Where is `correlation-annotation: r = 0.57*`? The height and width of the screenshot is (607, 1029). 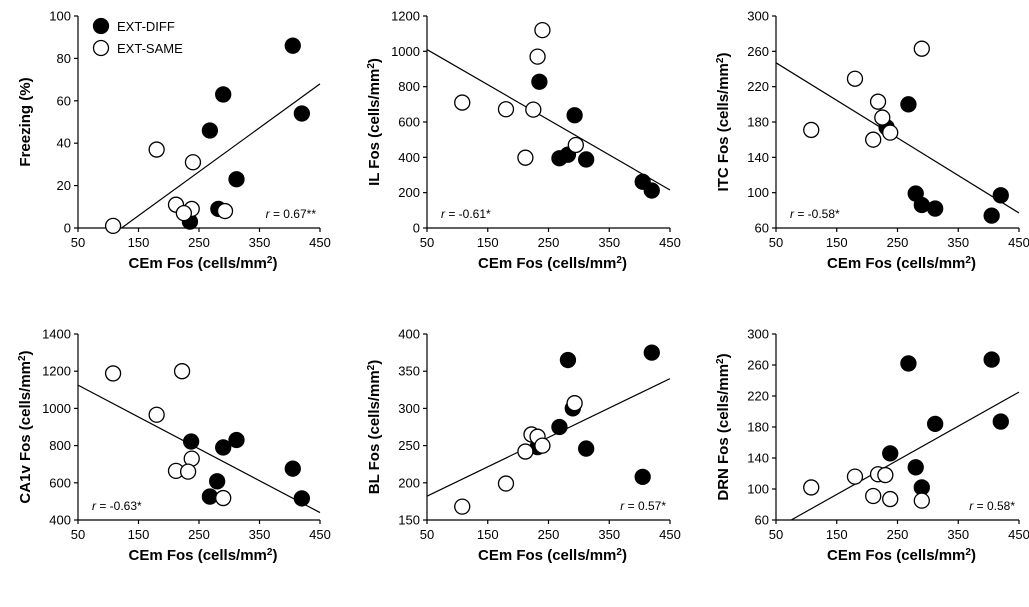 correlation-annotation: r = 0.57* is located at coordinates (643, 506).